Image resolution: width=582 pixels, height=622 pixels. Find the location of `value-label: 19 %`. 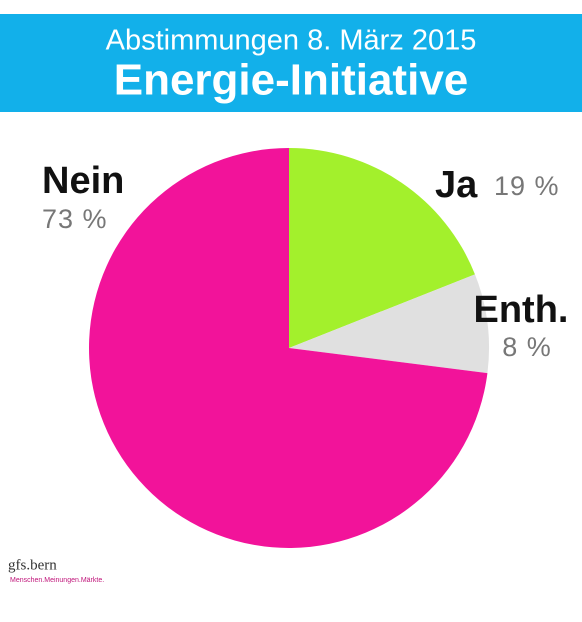

value-label: 19 % is located at coordinates (527, 186).